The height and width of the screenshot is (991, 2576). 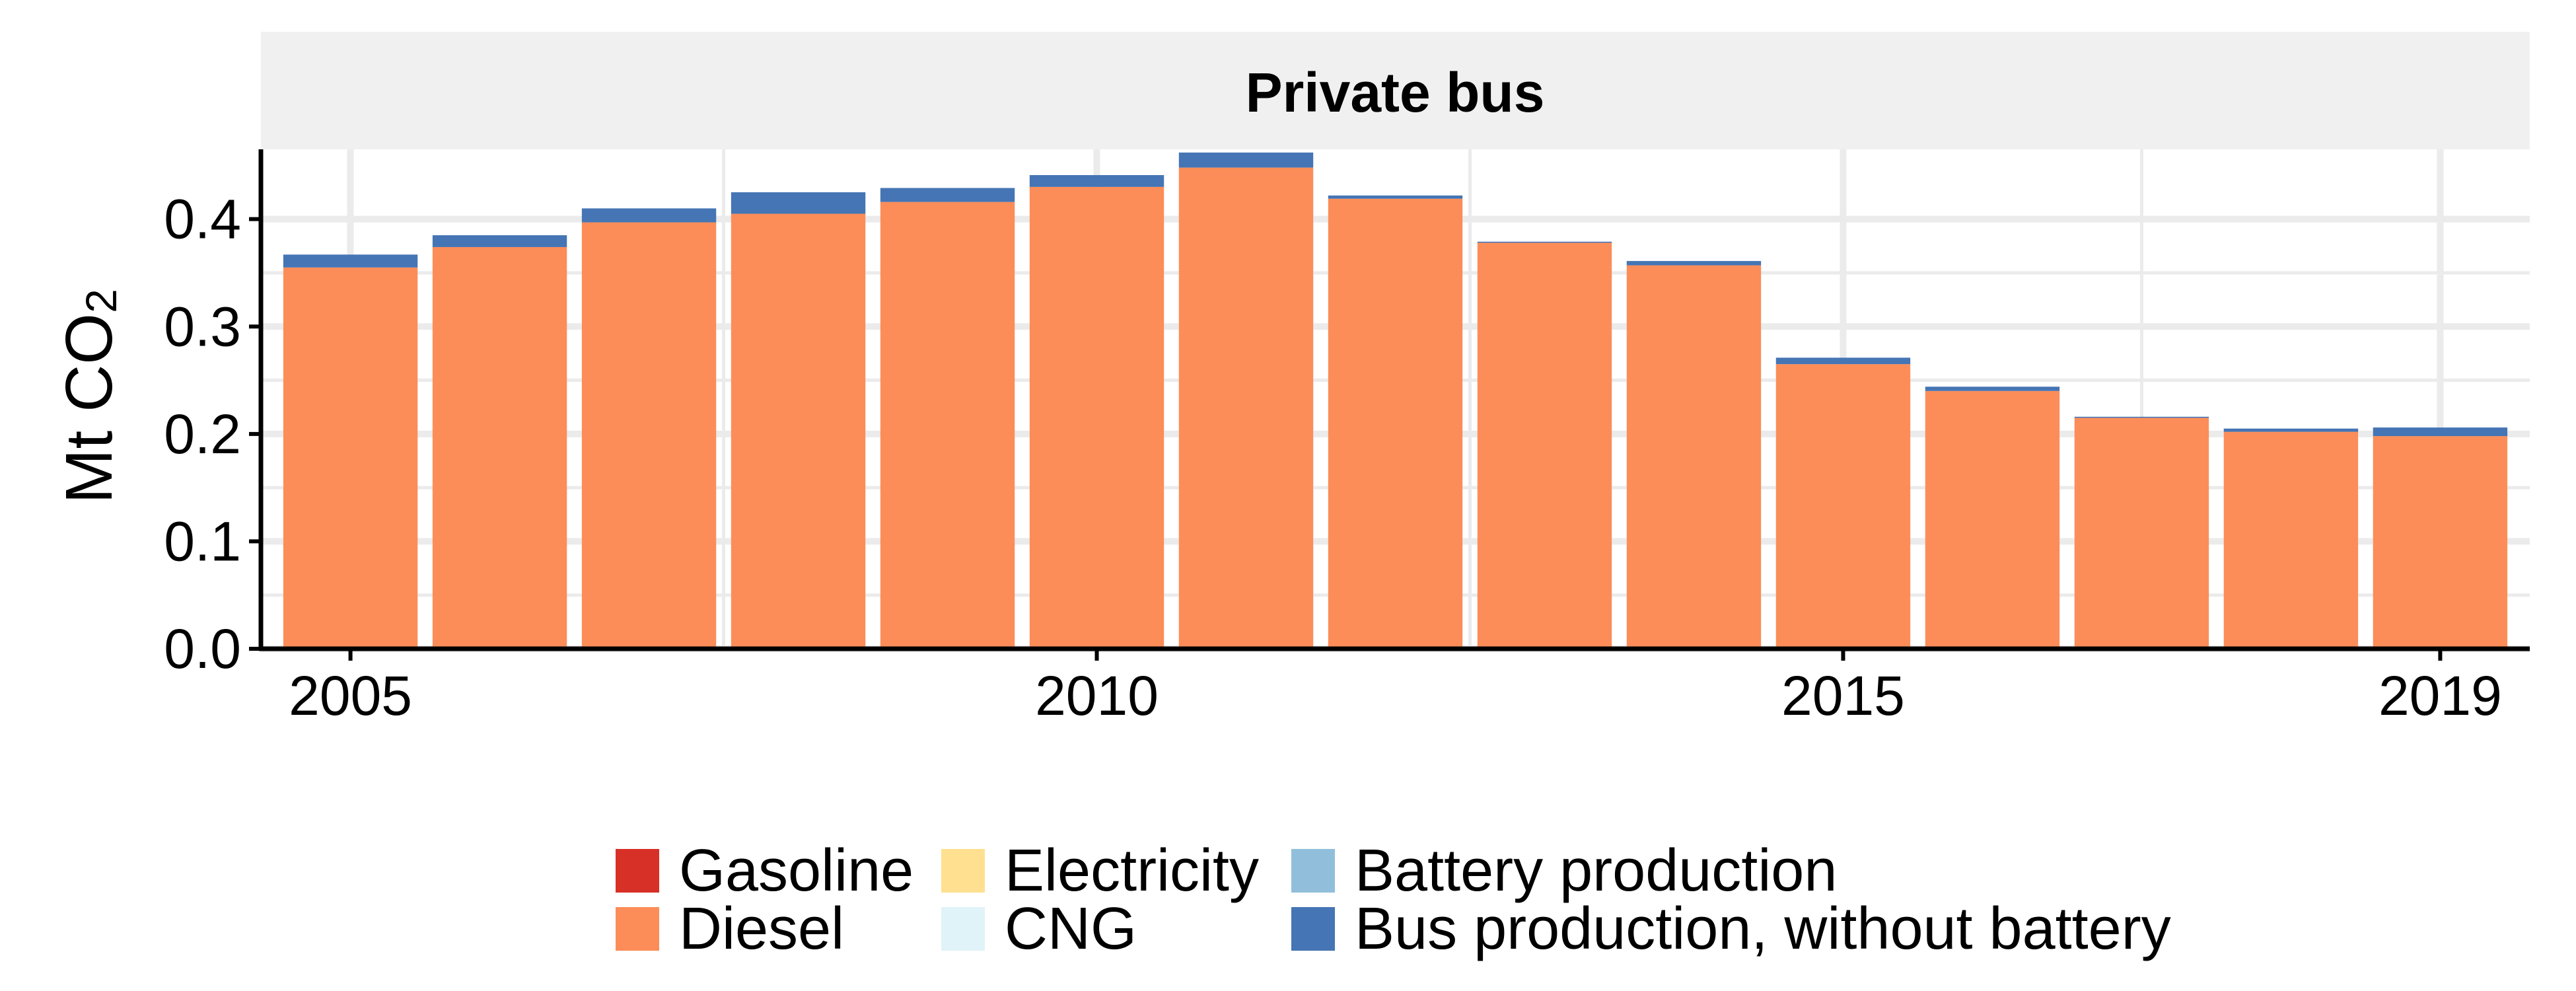 What do you see at coordinates (1097, 696) in the screenshot?
I see `x-tick-label: 2010` at bounding box center [1097, 696].